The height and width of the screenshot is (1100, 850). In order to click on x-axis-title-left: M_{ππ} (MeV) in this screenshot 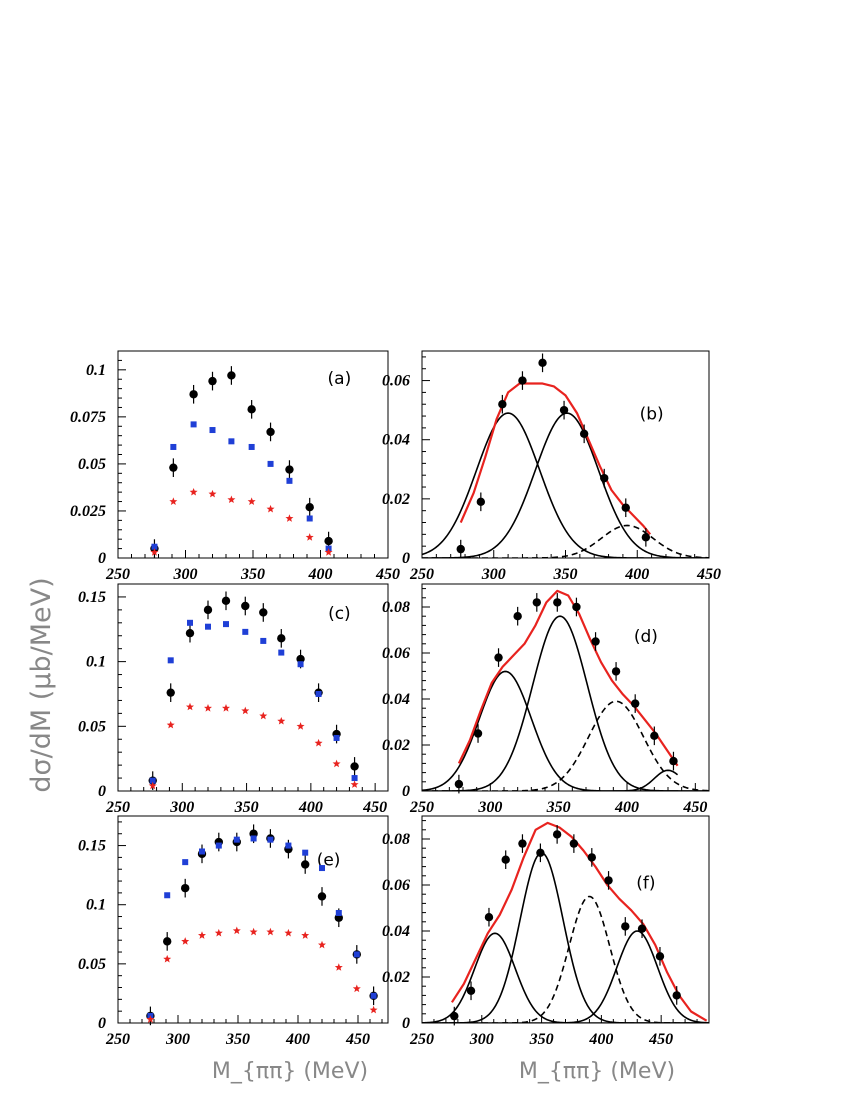, I will do `click(290, 1071)`.